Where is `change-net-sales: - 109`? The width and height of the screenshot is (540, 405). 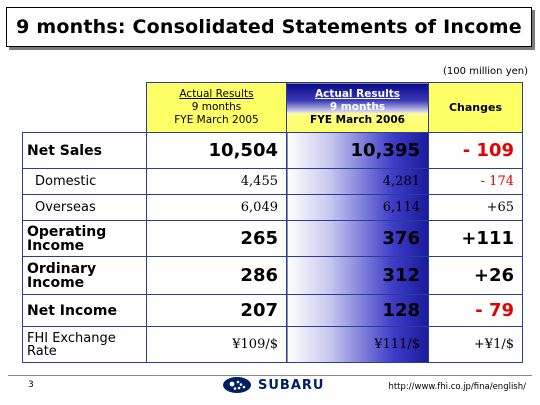
change-net-sales: - 109 is located at coordinates (475, 150).